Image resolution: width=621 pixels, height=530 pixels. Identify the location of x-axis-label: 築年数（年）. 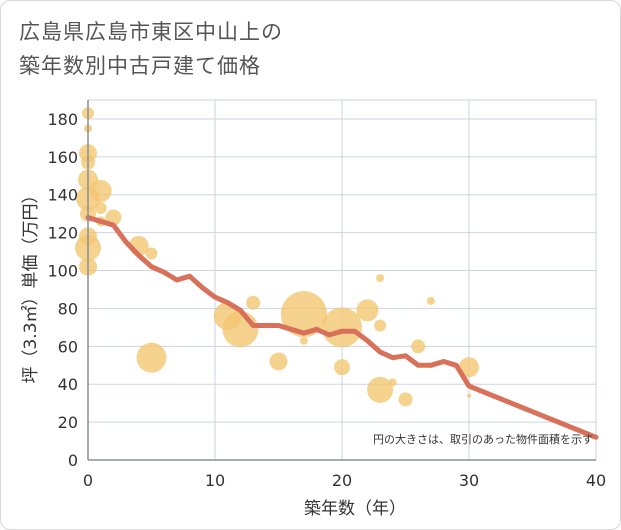
(355, 509).